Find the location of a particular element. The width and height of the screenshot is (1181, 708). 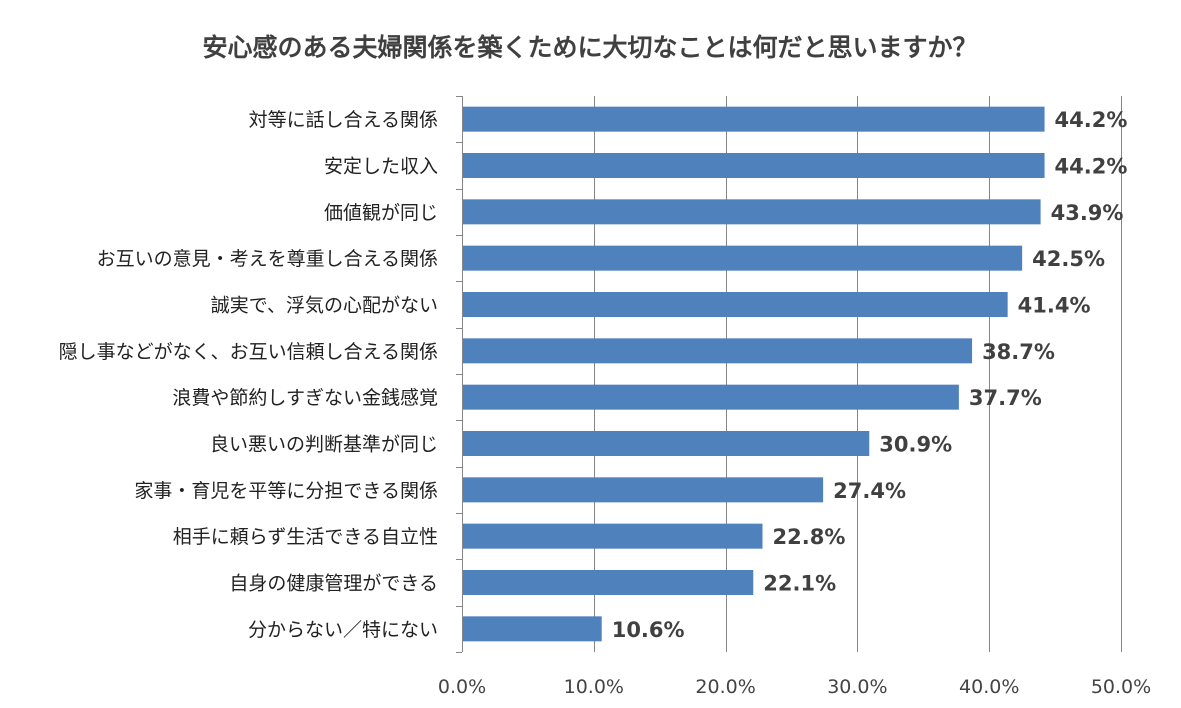

data-label: 38.7% is located at coordinates (1018, 352).